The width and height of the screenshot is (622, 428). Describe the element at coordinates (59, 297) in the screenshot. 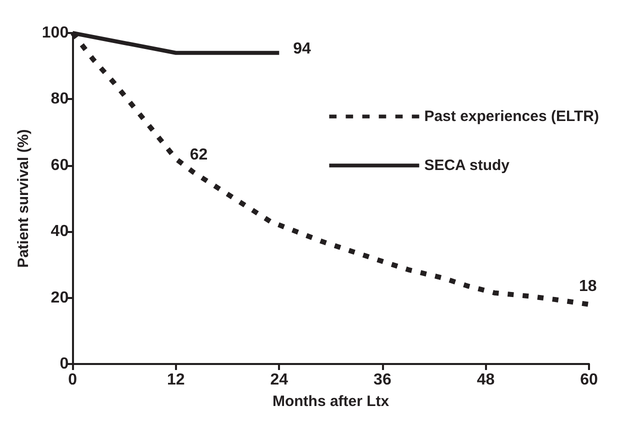

I see `y-tick-label: 20` at that location.